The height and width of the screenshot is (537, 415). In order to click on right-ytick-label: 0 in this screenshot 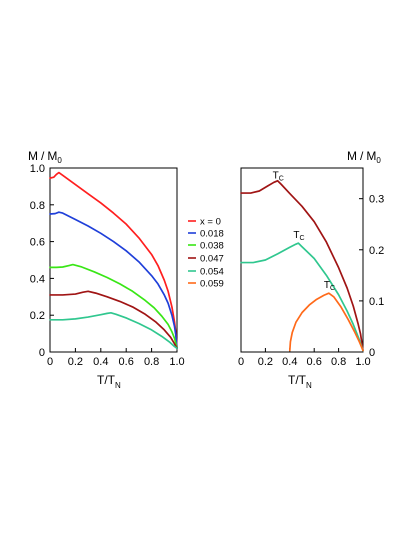, I will do `click(372, 353)`.